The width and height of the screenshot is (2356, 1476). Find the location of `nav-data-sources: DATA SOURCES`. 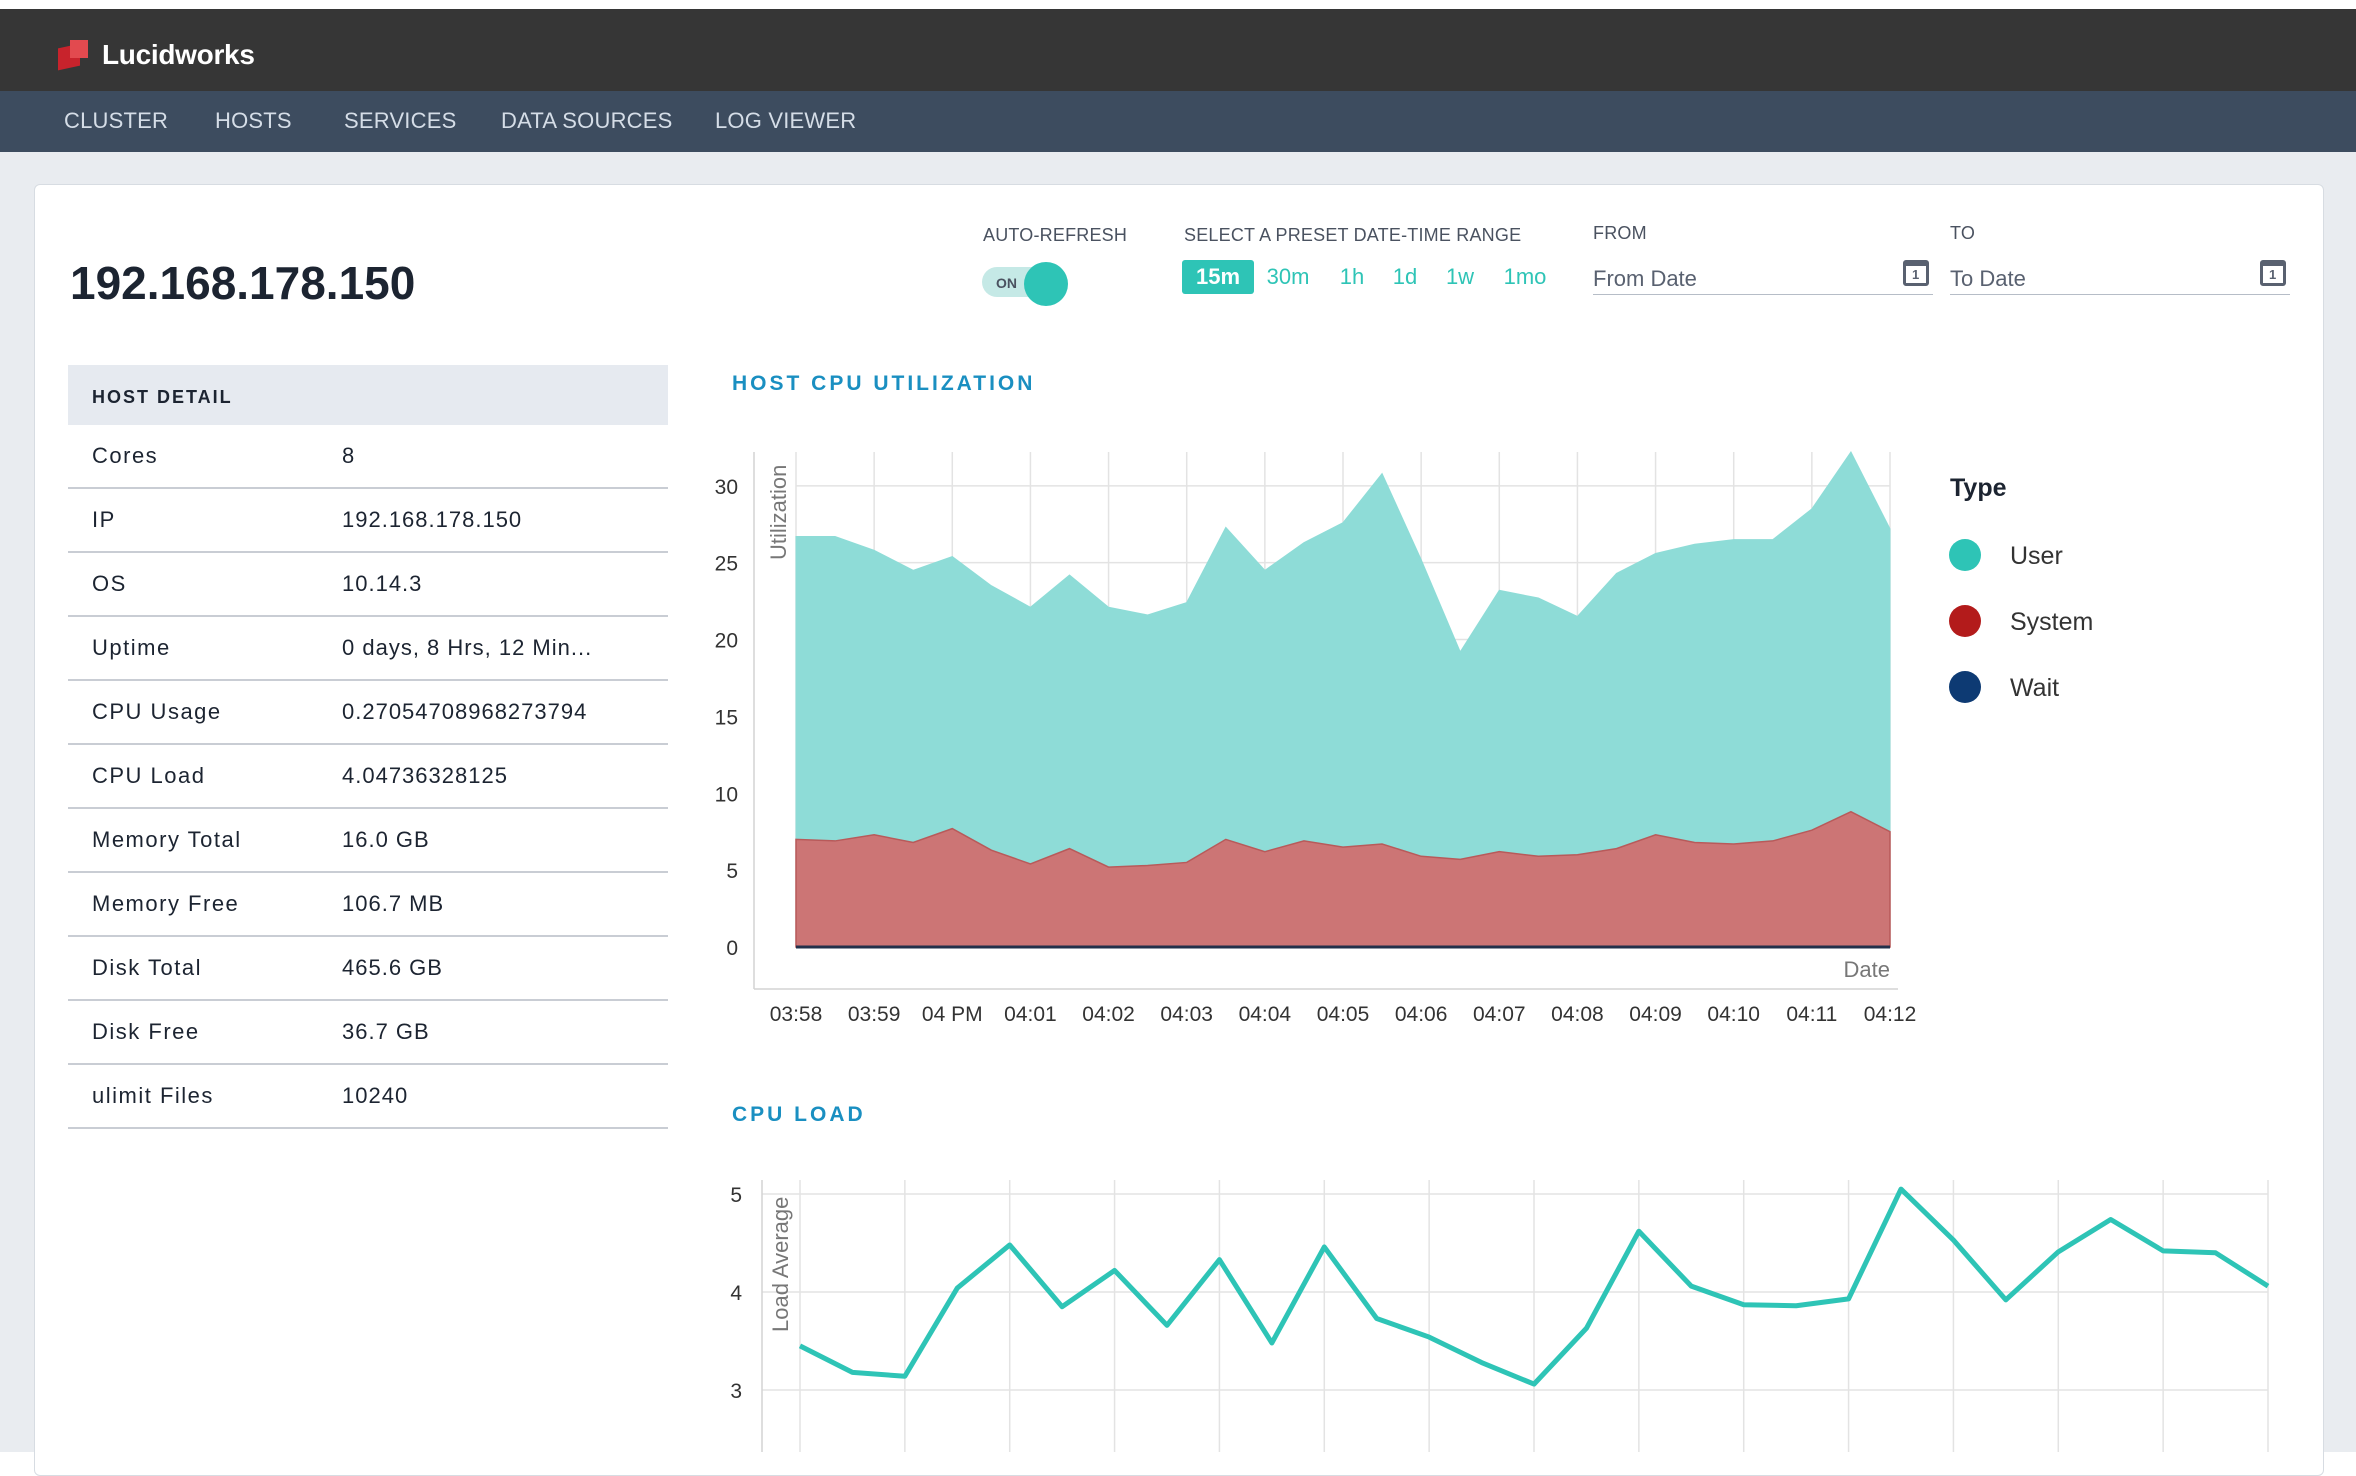

nav-data-sources: DATA SOURCES is located at coordinates (587, 120).